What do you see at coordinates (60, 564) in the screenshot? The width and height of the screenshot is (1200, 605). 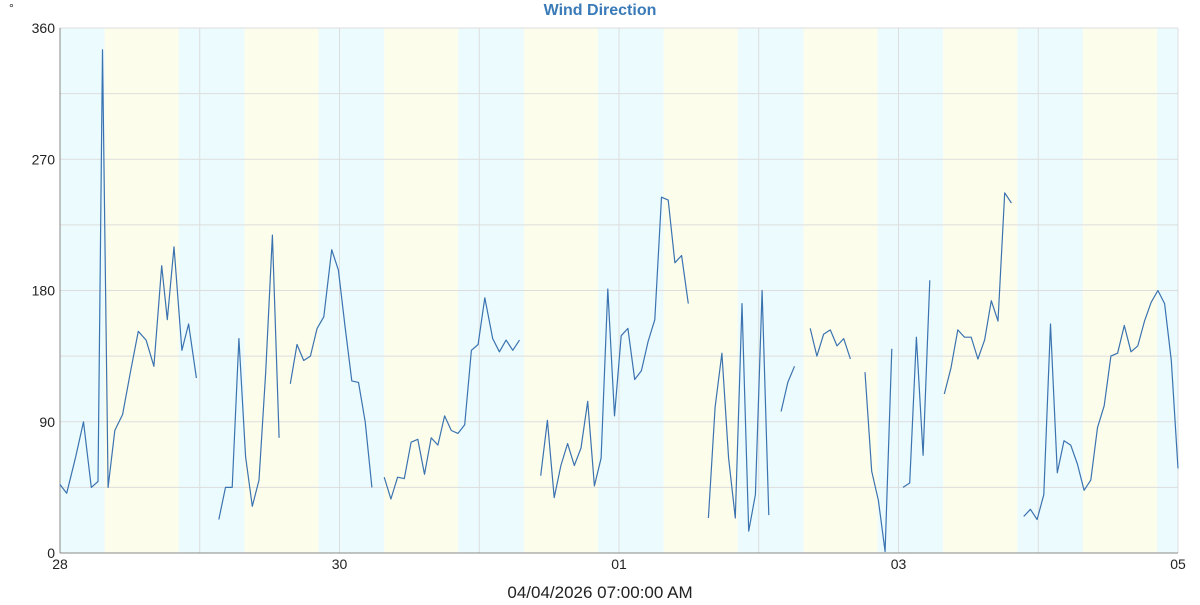 I see `x-tick-label: 28` at bounding box center [60, 564].